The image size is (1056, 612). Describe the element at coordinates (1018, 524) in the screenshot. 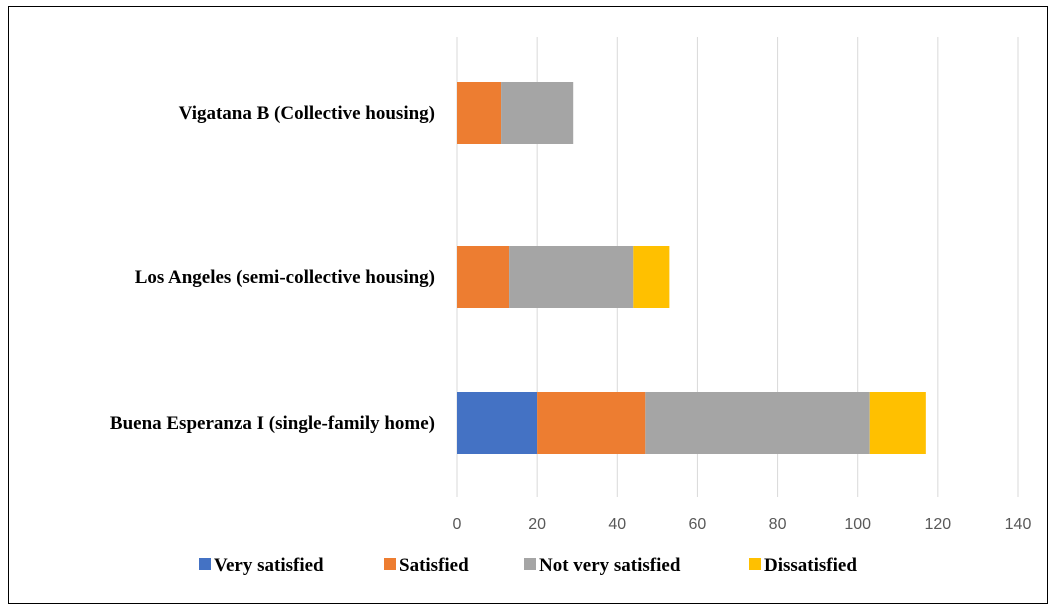

I see `x-tick-label: 140` at that location.